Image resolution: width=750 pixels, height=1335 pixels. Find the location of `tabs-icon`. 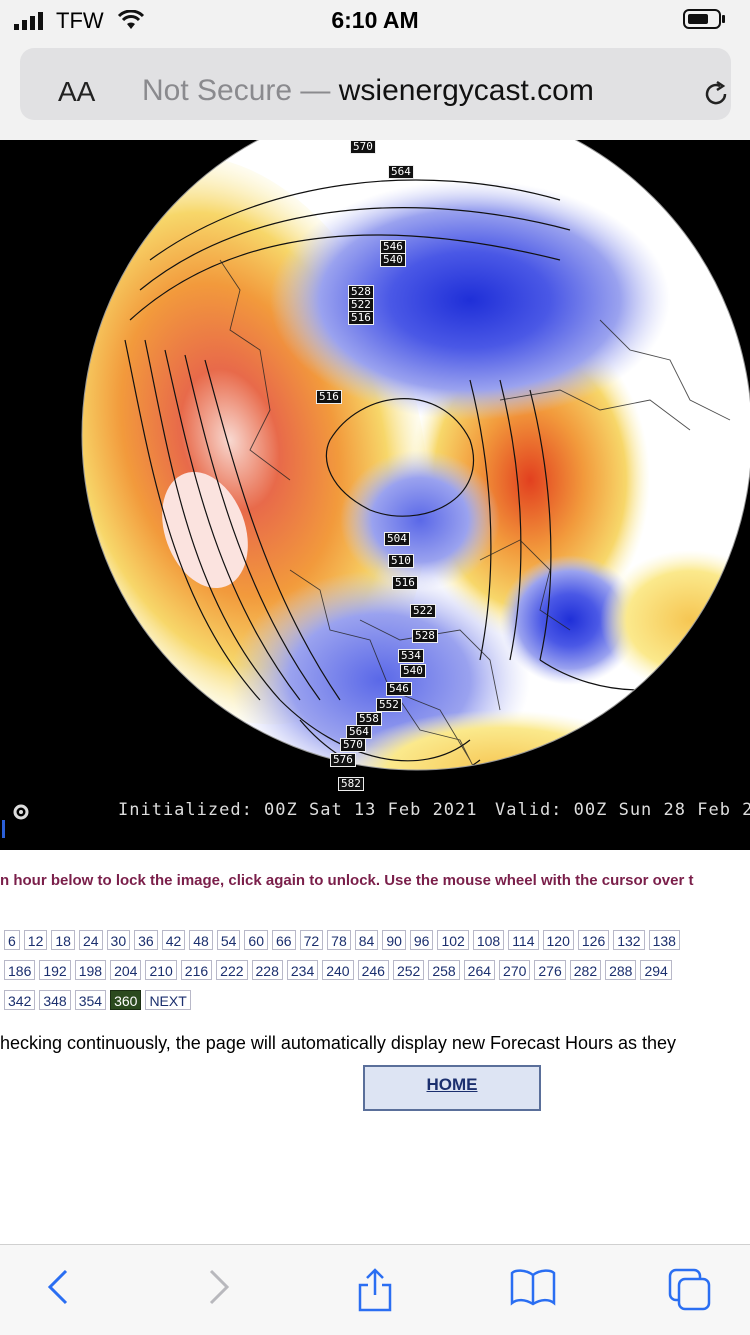

tabs-icon is located at coordinates (690, 1290).